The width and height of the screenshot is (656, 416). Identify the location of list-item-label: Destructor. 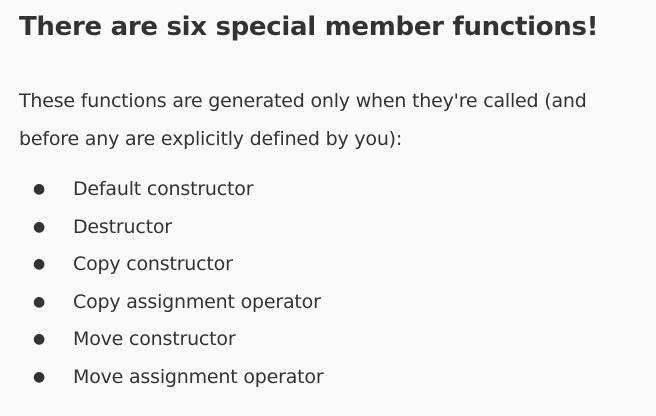
(122, 226).